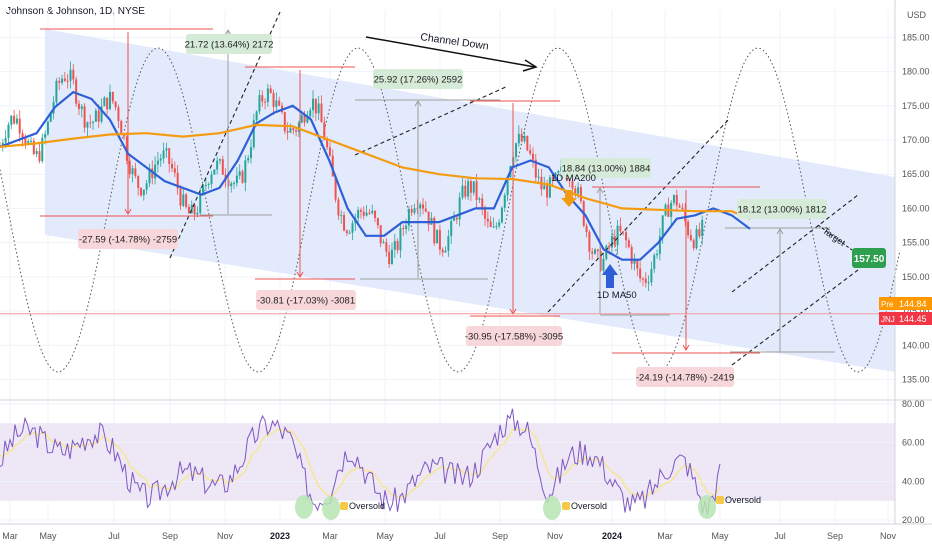  Describe the element at coordinates (835, 237) in the screenshot. I see `target-line` at that location.